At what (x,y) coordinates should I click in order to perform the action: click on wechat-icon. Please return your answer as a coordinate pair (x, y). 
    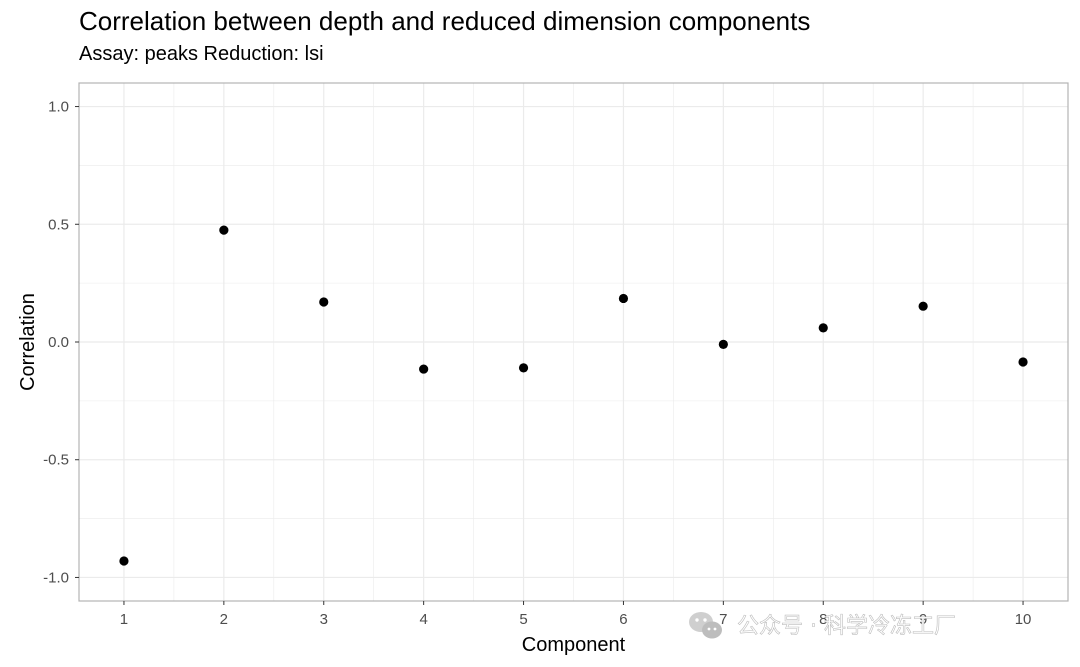
    Looking at the image, I should click on (705, 625).